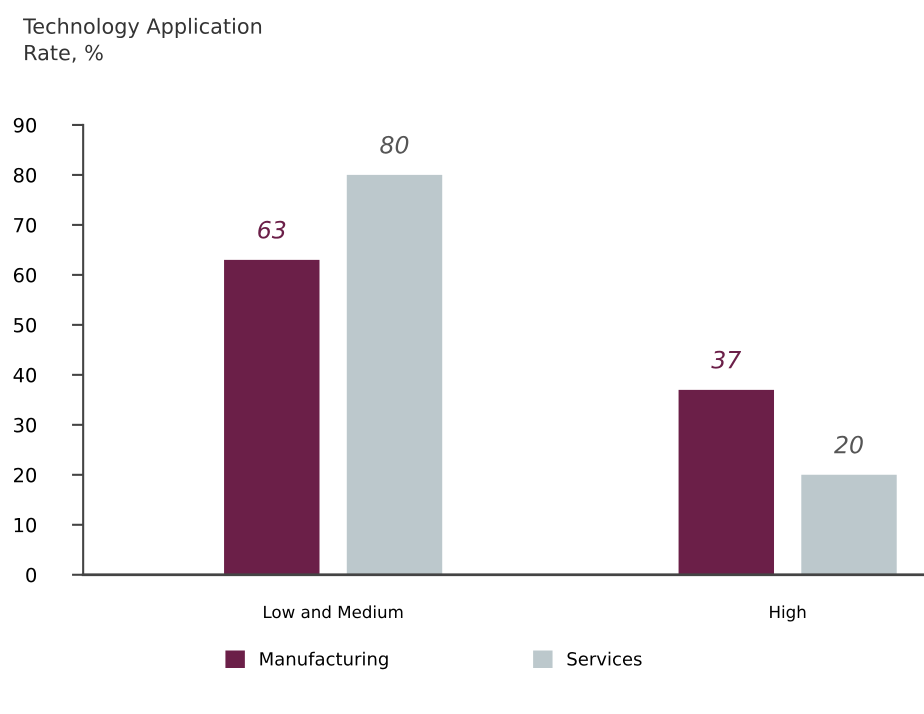 The image size is (924, 714). I want to click on y-tick-label: 50, so click(25, 325).